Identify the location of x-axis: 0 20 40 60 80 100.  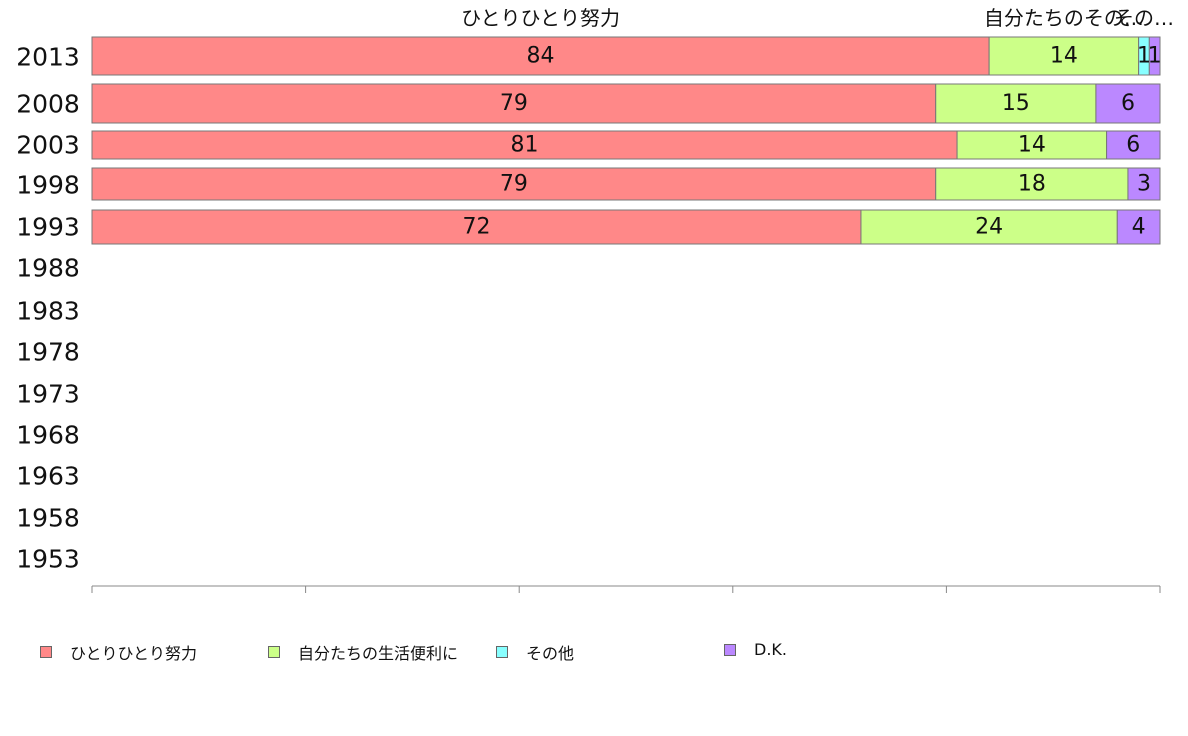
(631, 593).